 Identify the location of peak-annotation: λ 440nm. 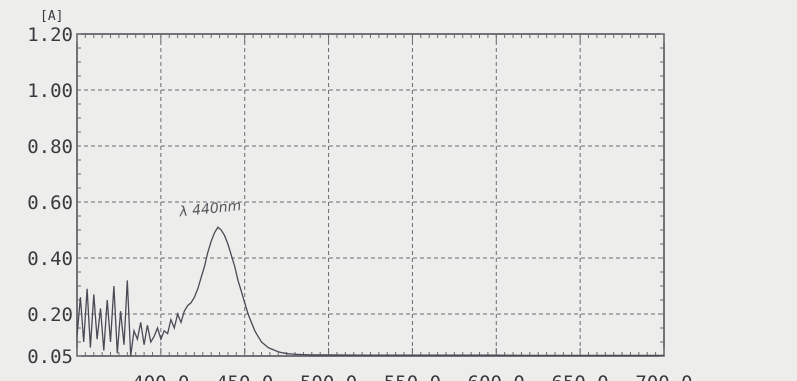
(210, 209).